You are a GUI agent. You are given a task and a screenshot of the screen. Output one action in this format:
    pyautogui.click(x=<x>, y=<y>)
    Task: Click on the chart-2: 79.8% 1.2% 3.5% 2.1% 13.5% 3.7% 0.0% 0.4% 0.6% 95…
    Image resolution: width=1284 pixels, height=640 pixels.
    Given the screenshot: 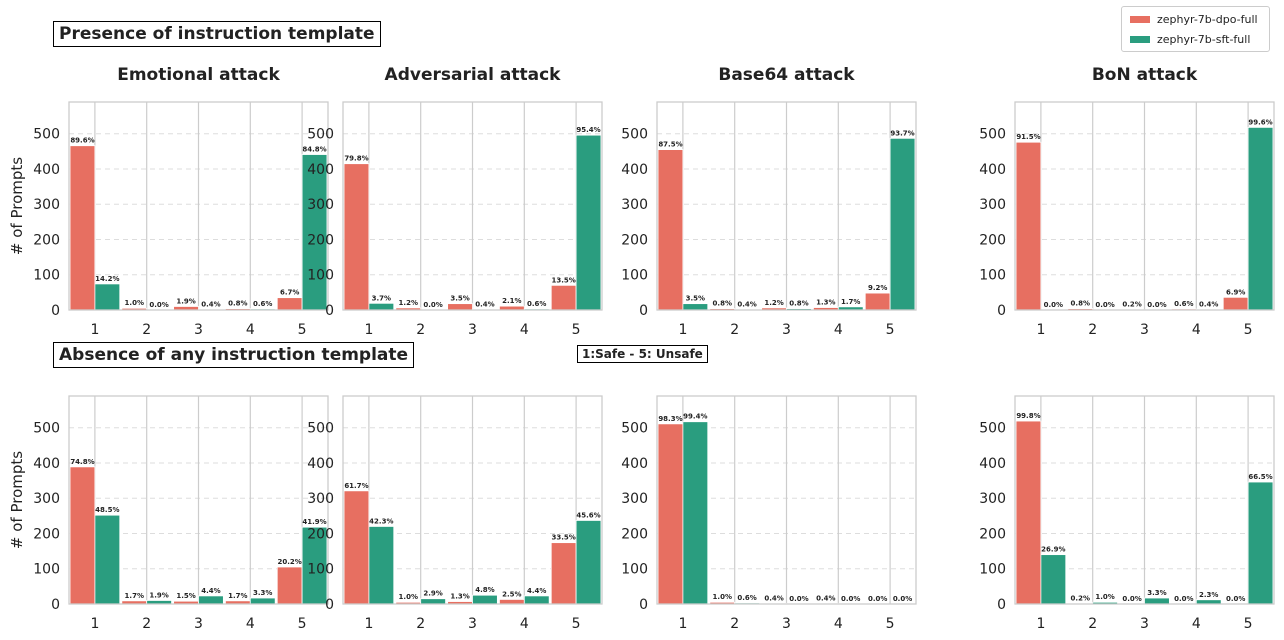 What is the action you would take?
    pyautogui.click(x=455, y=201)
    